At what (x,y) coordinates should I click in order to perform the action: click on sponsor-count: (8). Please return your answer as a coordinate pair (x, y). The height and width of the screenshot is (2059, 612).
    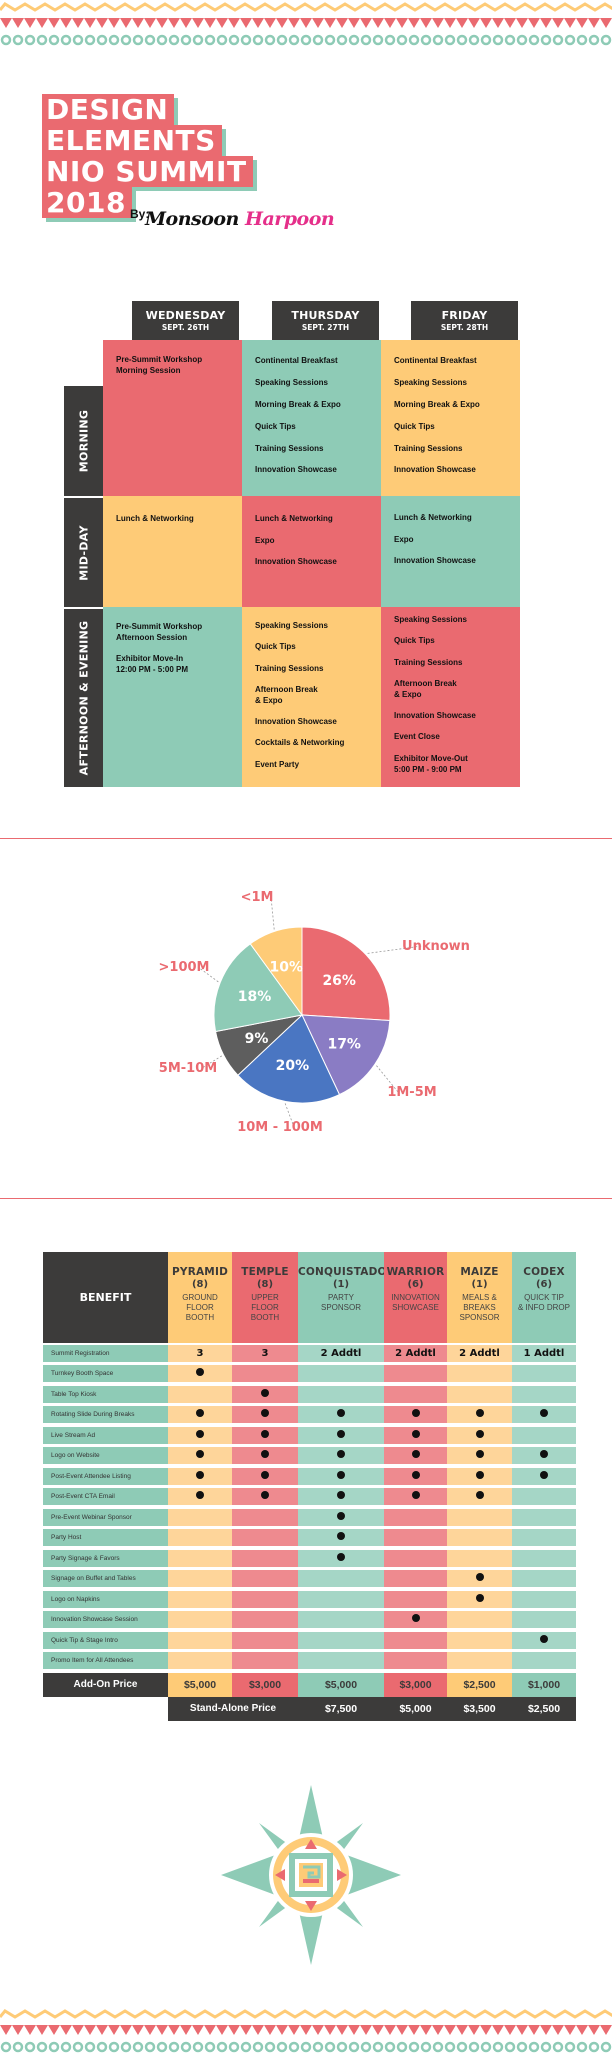
    Looking at the image, I should click on (265, 1284).